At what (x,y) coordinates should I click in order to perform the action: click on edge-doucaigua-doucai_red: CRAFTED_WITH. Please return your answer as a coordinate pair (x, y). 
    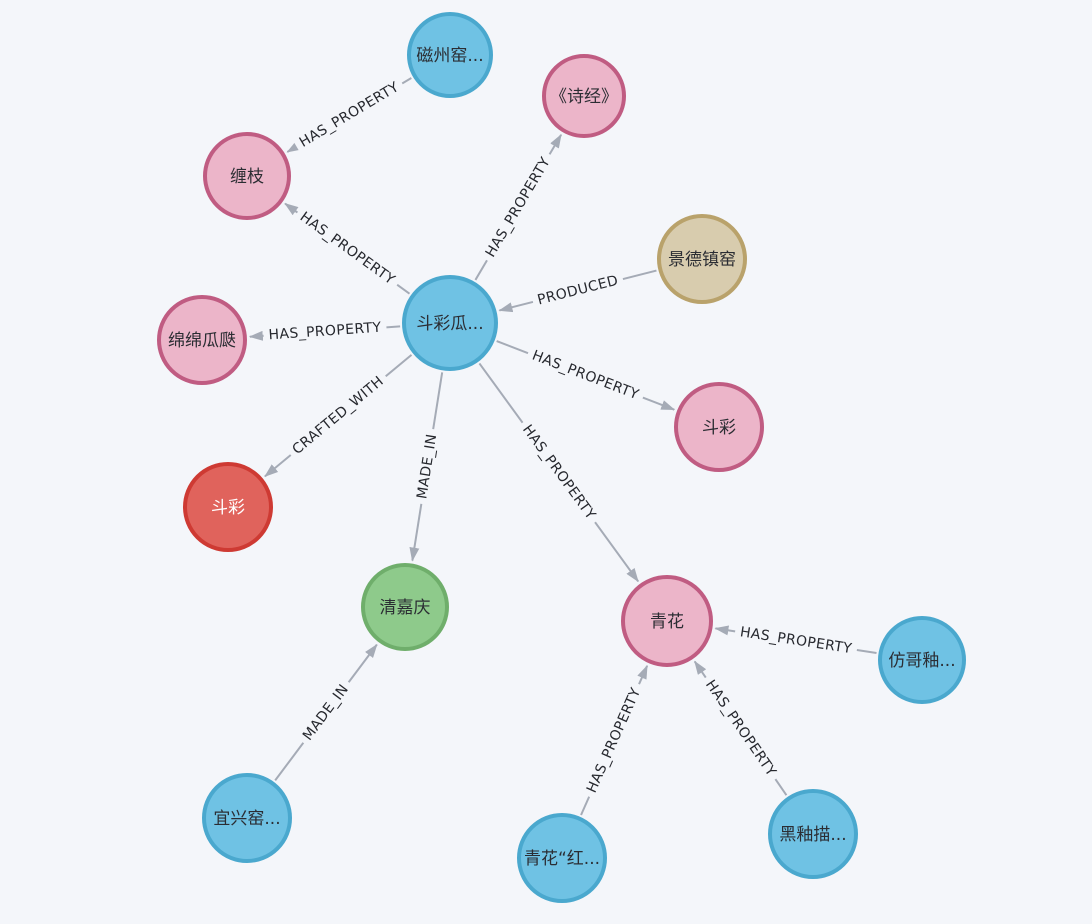
    Looking at the image, I should click on (338, 416).